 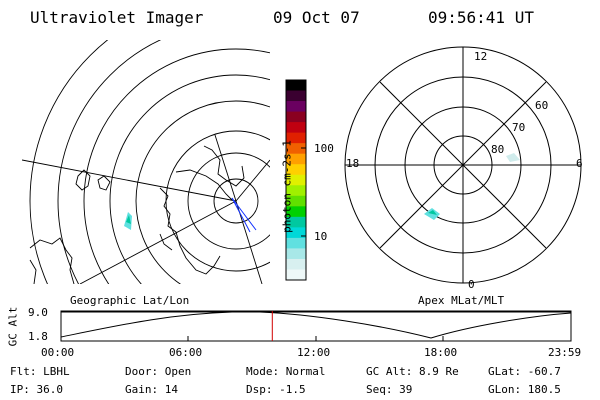 What do you see at coordinates (130, 300) in the screenshot?
I see `geographic-label: Geographic Lat/Lon` at bounding box center [130, 300].